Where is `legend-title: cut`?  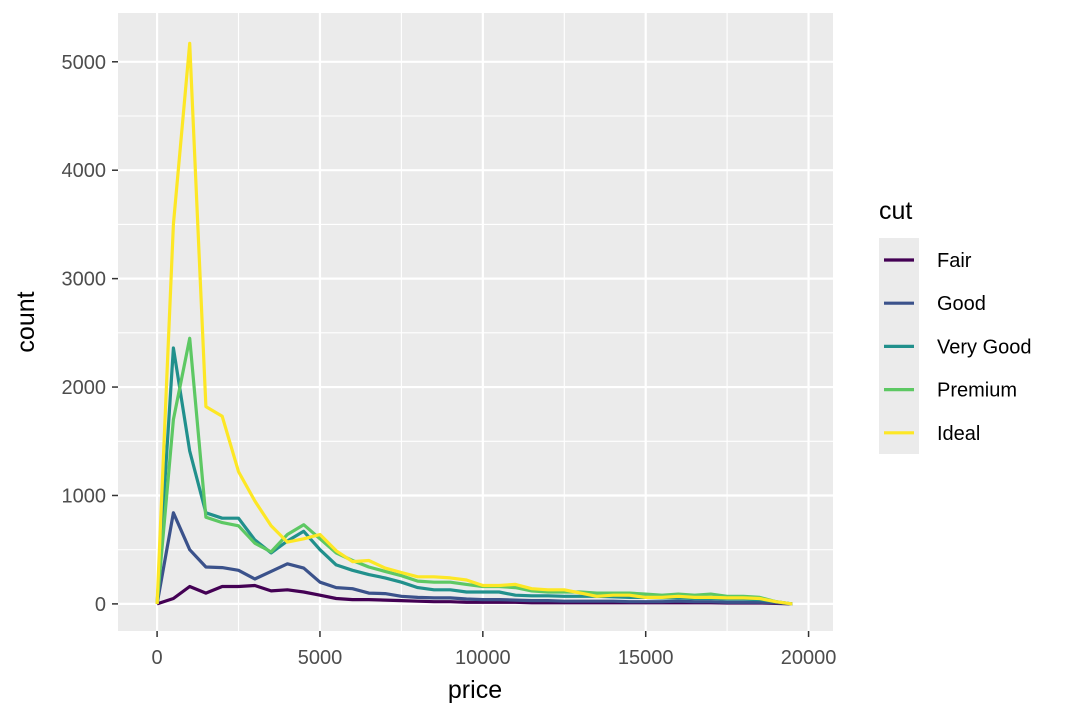 legend-title: cut is located at coordinates (895, 211).